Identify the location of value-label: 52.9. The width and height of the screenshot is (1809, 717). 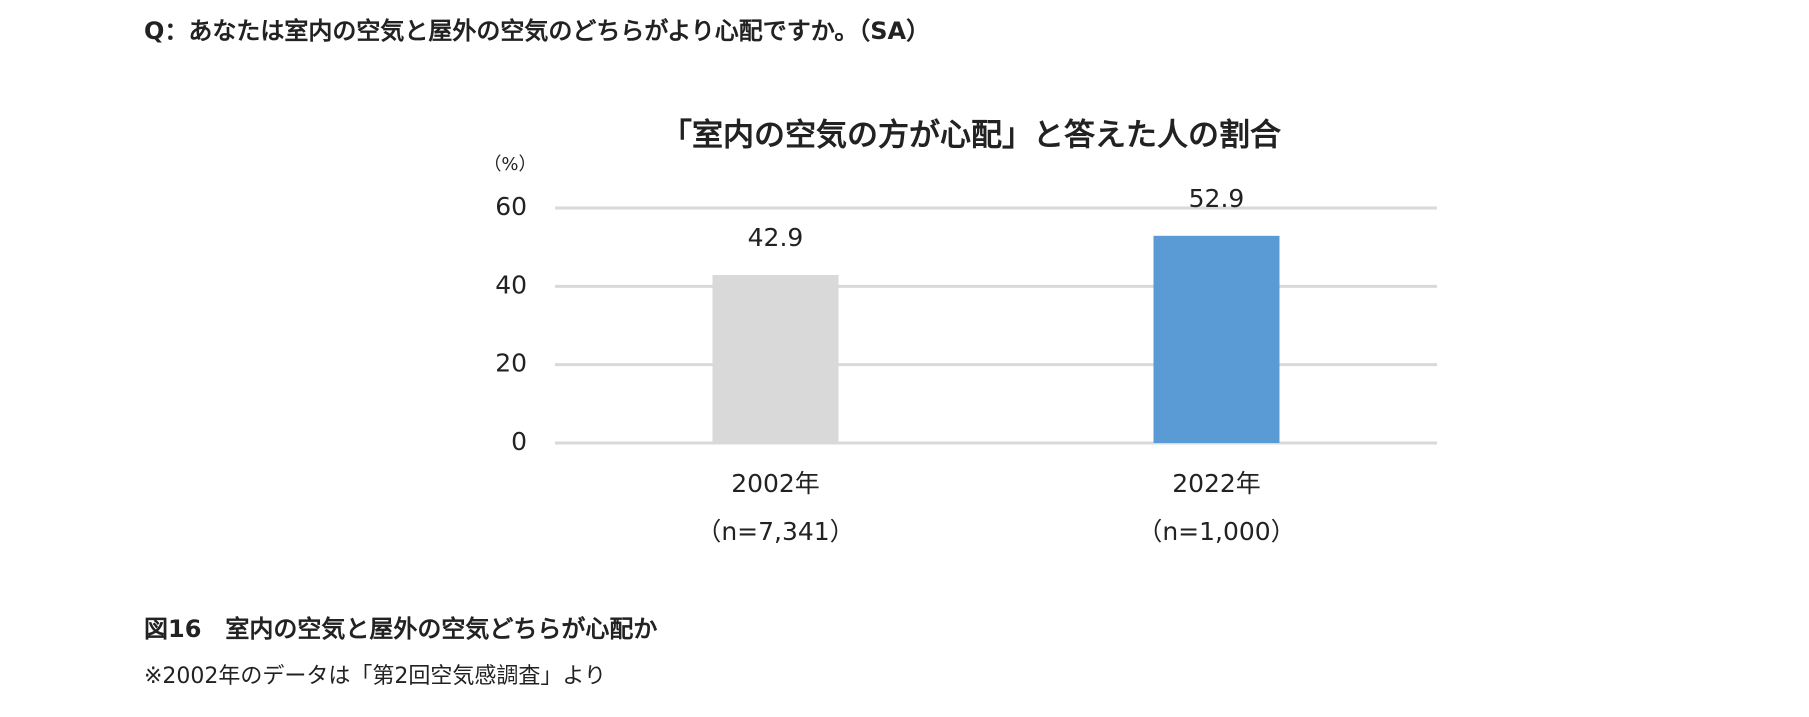
(1217, 198).